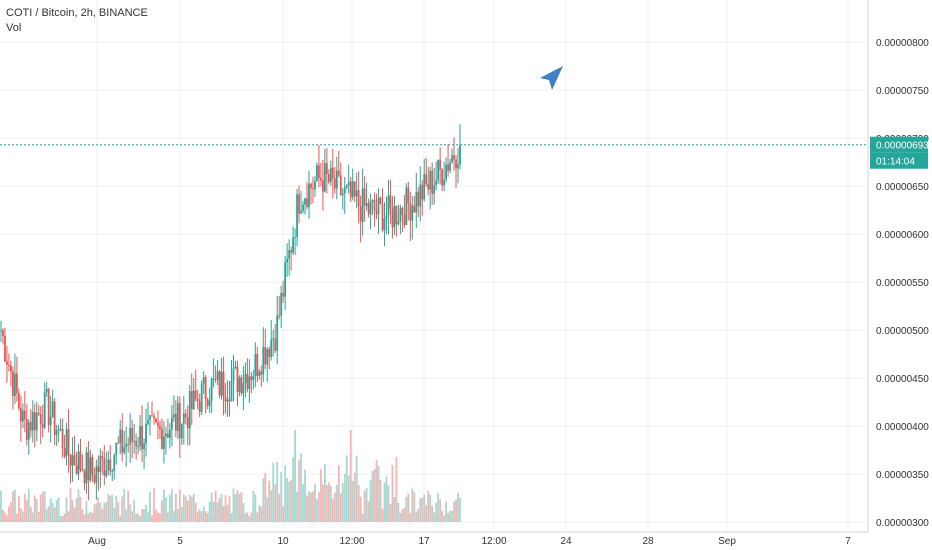  What do you see at coordinates (551, 78) in the screenshot?
I see `navigation-arrow-icon` at bounding box center [551, 78].